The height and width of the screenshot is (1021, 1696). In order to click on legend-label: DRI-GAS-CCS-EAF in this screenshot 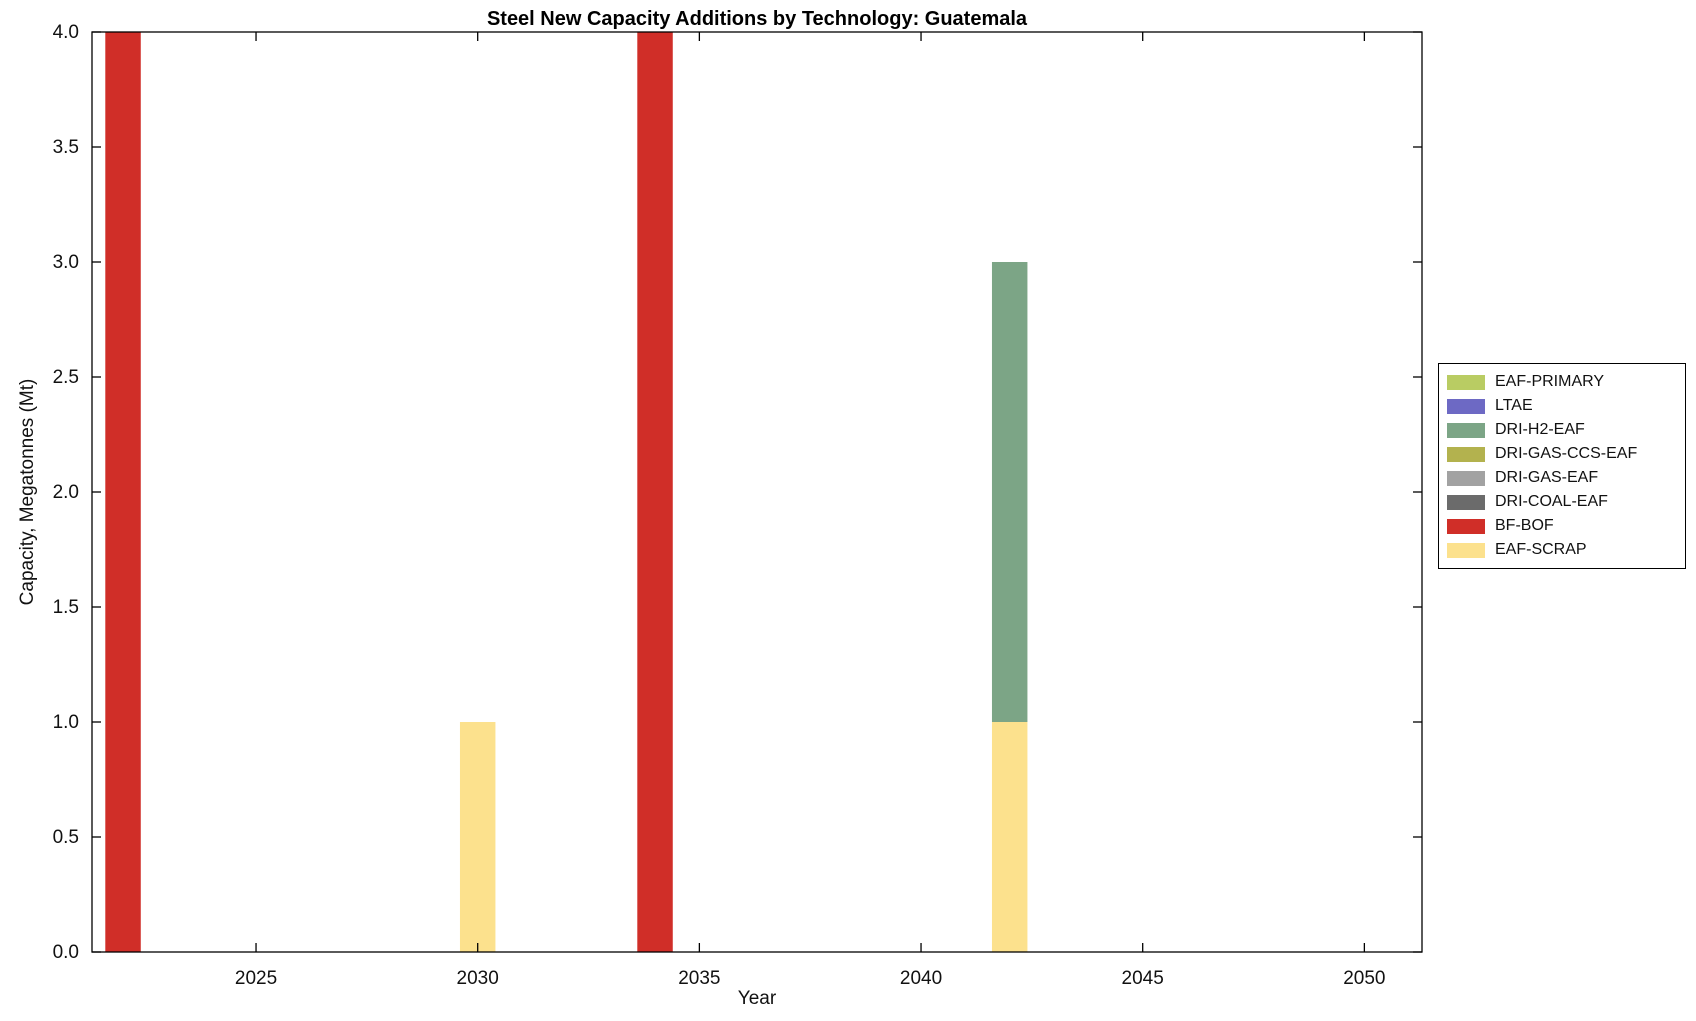, I will do `click(1566, 453)`.